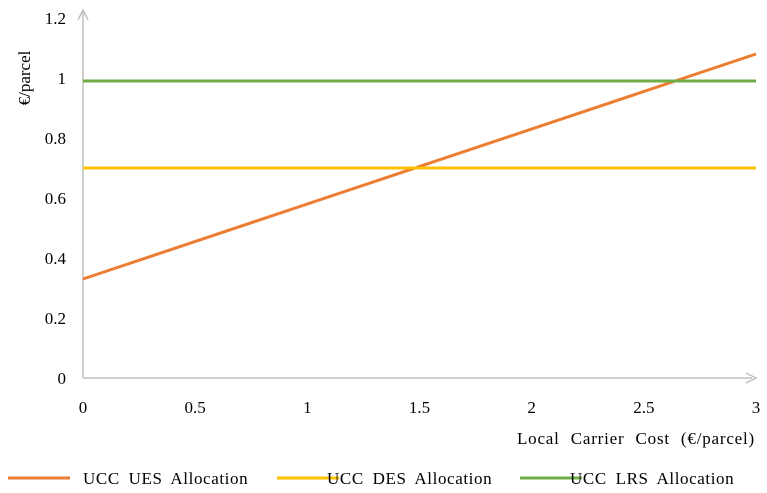 This screenshot has width=767, height=493. What do you see at coordinates (62, 378) in the screenshot?
I see `y-tick-label: 0` at bounding box center [62, 378].